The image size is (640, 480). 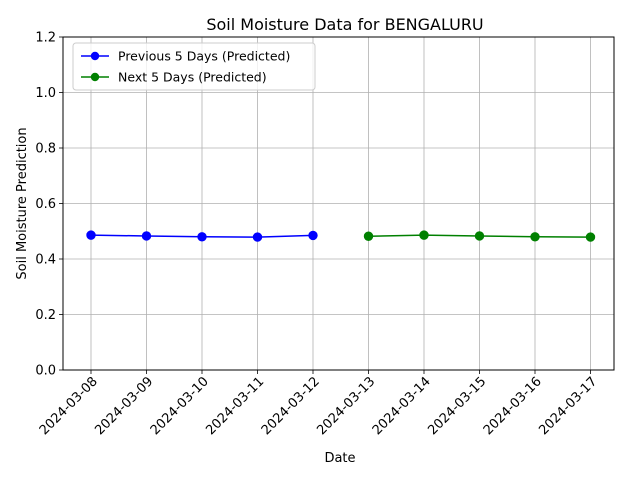 What do you see at coordinates (124, 406) in the screenshot?
I see `x-tick-label: 2024-03-09` at bounding box center [124, 406].